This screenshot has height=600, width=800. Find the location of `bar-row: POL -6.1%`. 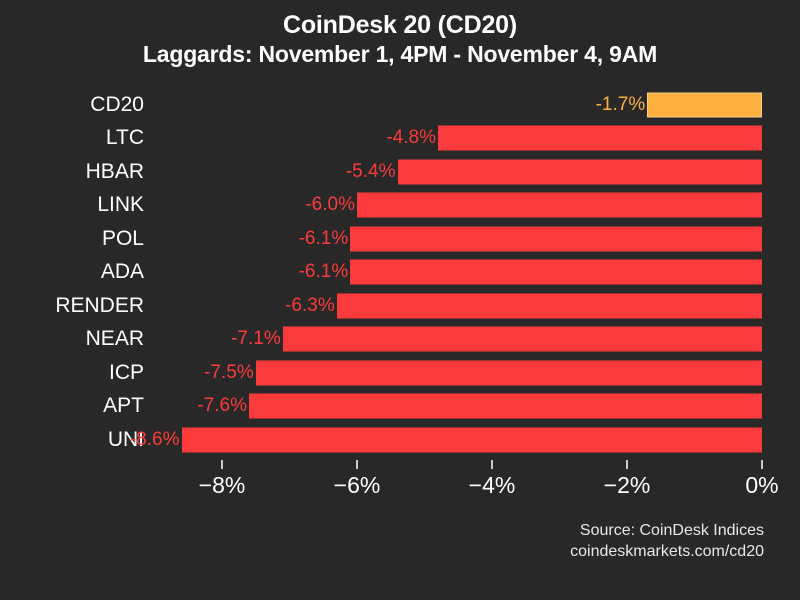

bar-row: POL -6.1% is located at coordinates (400, 239).